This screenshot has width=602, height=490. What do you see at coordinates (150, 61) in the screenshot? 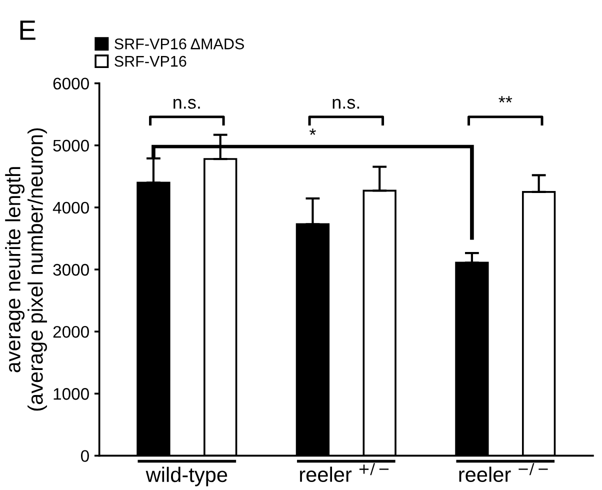
I see `legend-label: SRF-VP16` at bounding box center [150, 61].